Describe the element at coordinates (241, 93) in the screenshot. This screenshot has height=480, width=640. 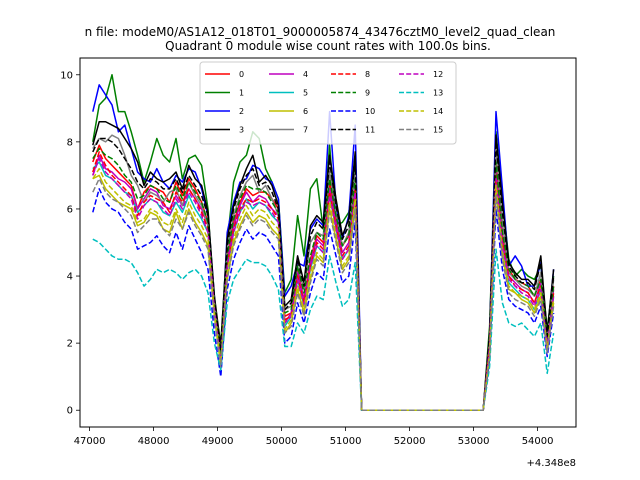
I see `legend-label-1: 1` at that location.